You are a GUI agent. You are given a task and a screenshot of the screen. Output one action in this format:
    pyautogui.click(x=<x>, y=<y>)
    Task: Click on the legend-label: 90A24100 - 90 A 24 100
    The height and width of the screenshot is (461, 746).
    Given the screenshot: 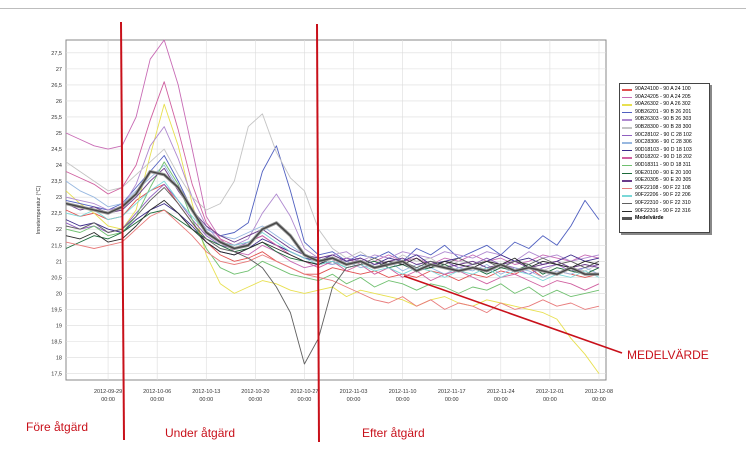 What is the action you would take?
    pyautogui.click(x=663, y=89)
    